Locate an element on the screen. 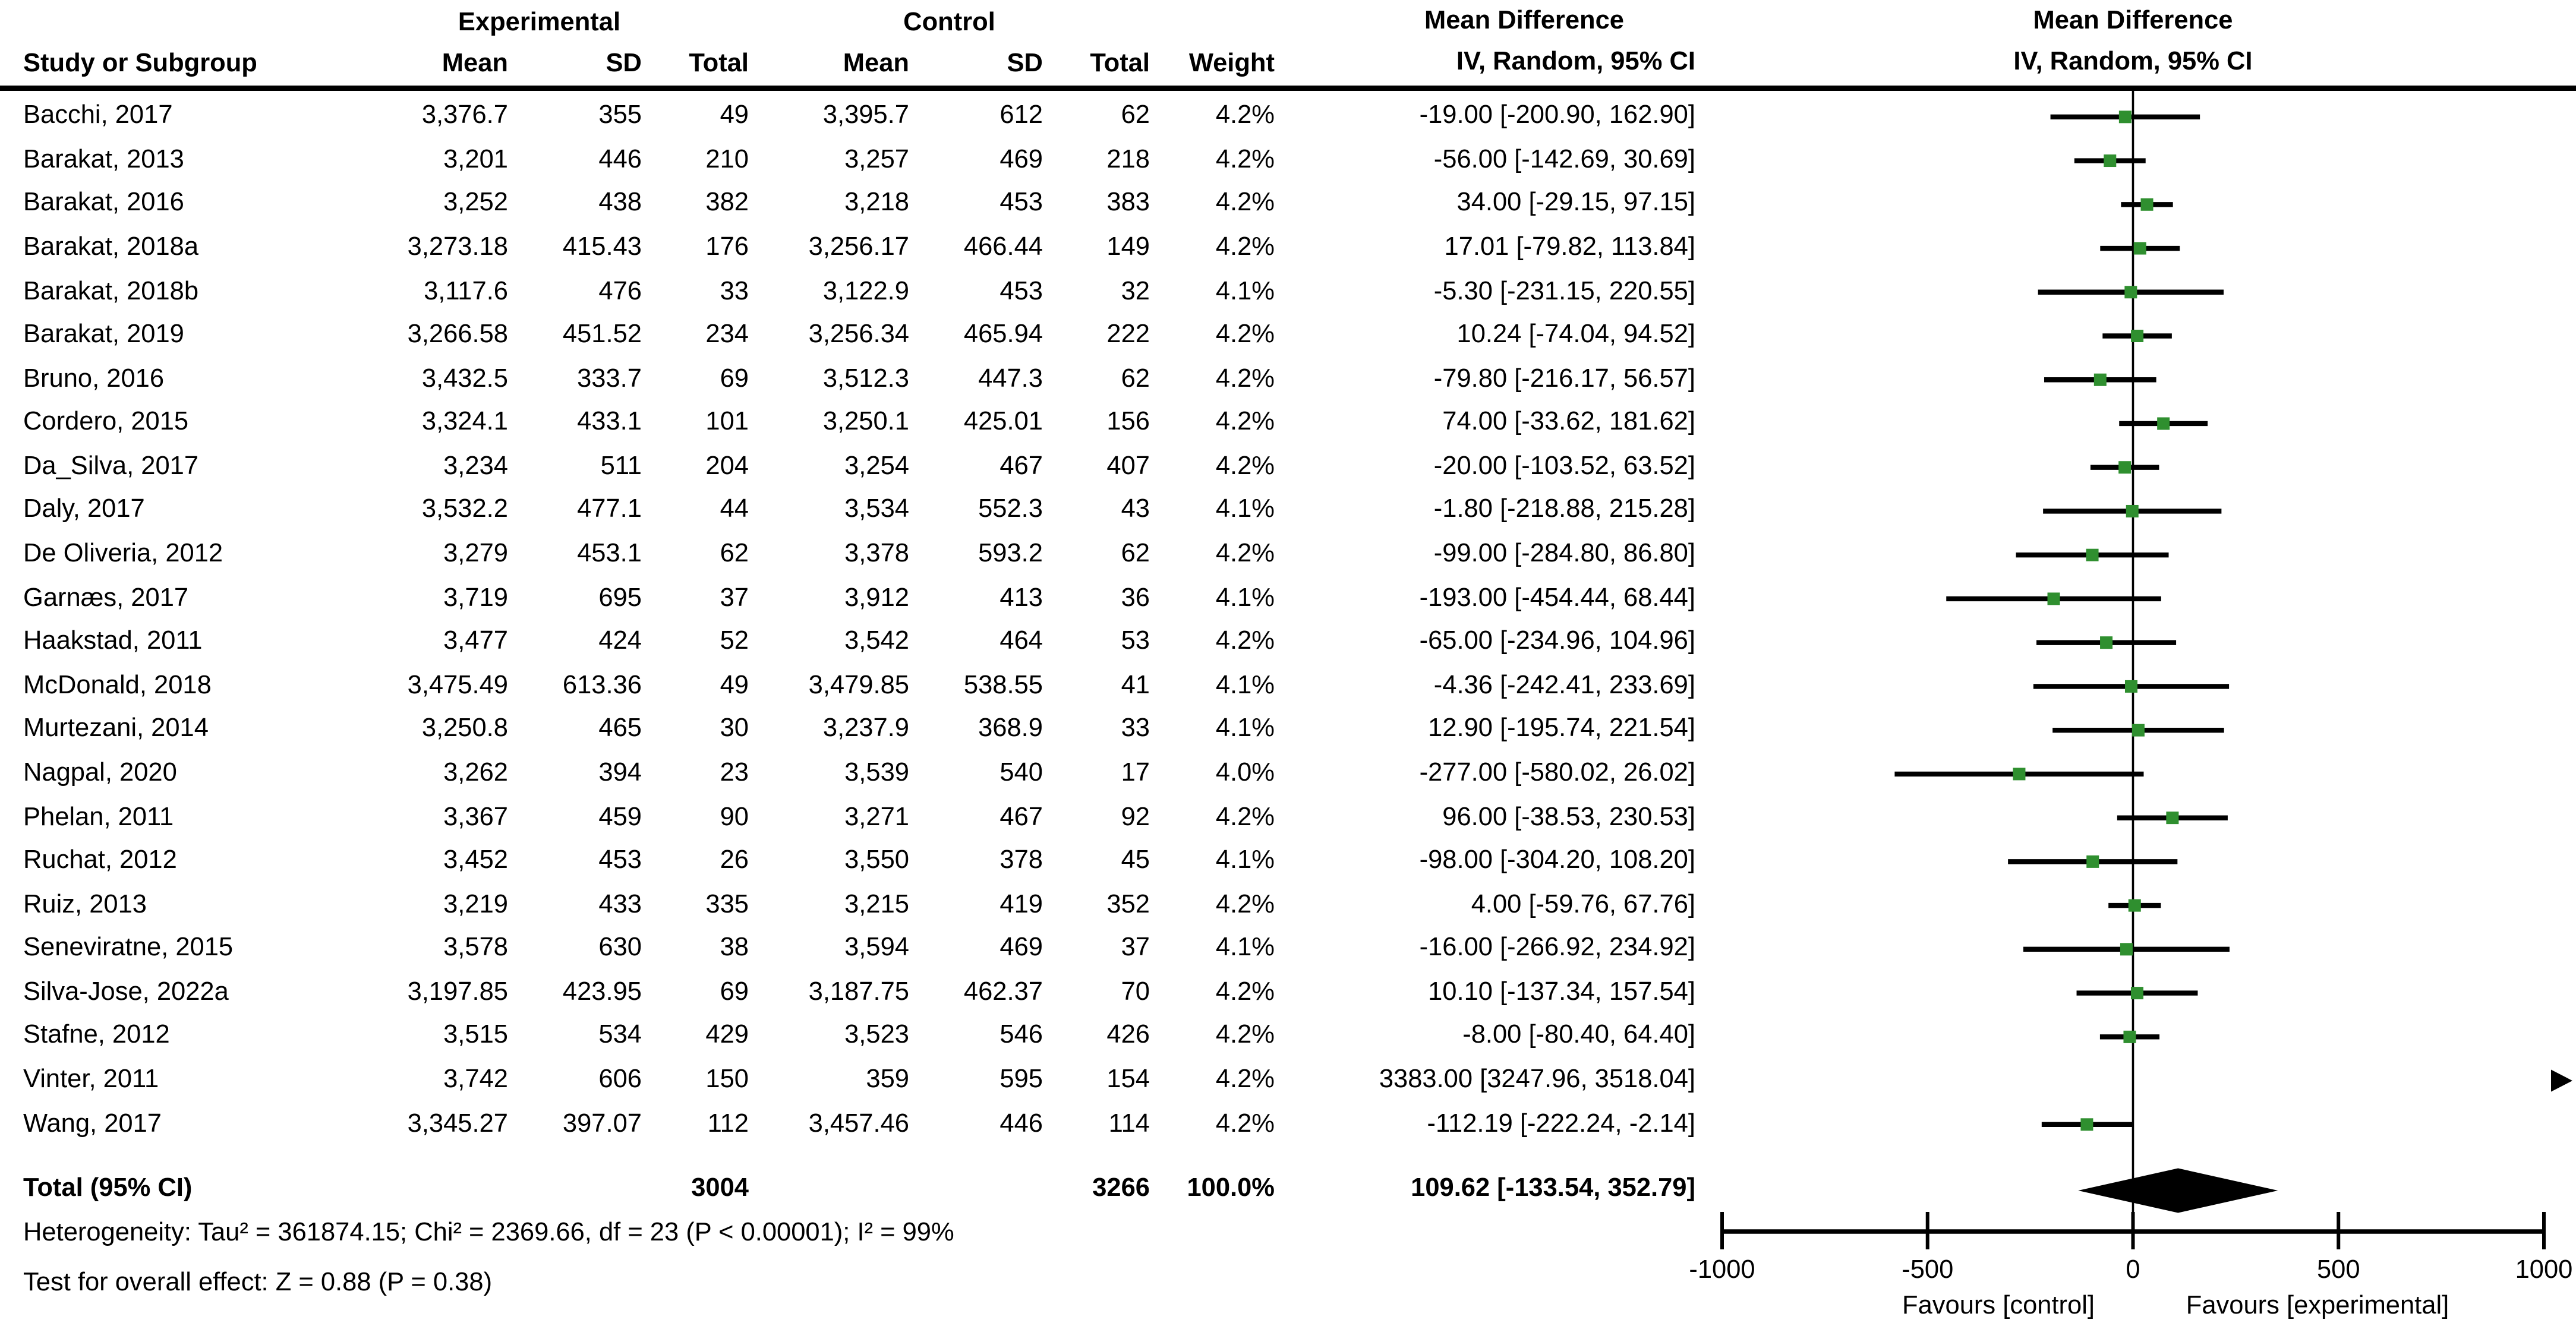 This screenshot has height=1326, width=2576. ctl-total: 45 is located at coordinates (1135, 862).